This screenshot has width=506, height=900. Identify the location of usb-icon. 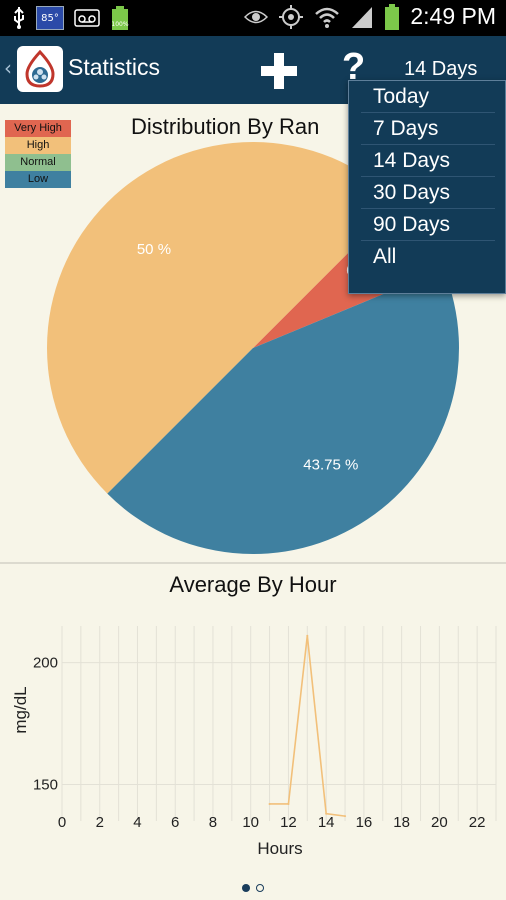
(19, 18).